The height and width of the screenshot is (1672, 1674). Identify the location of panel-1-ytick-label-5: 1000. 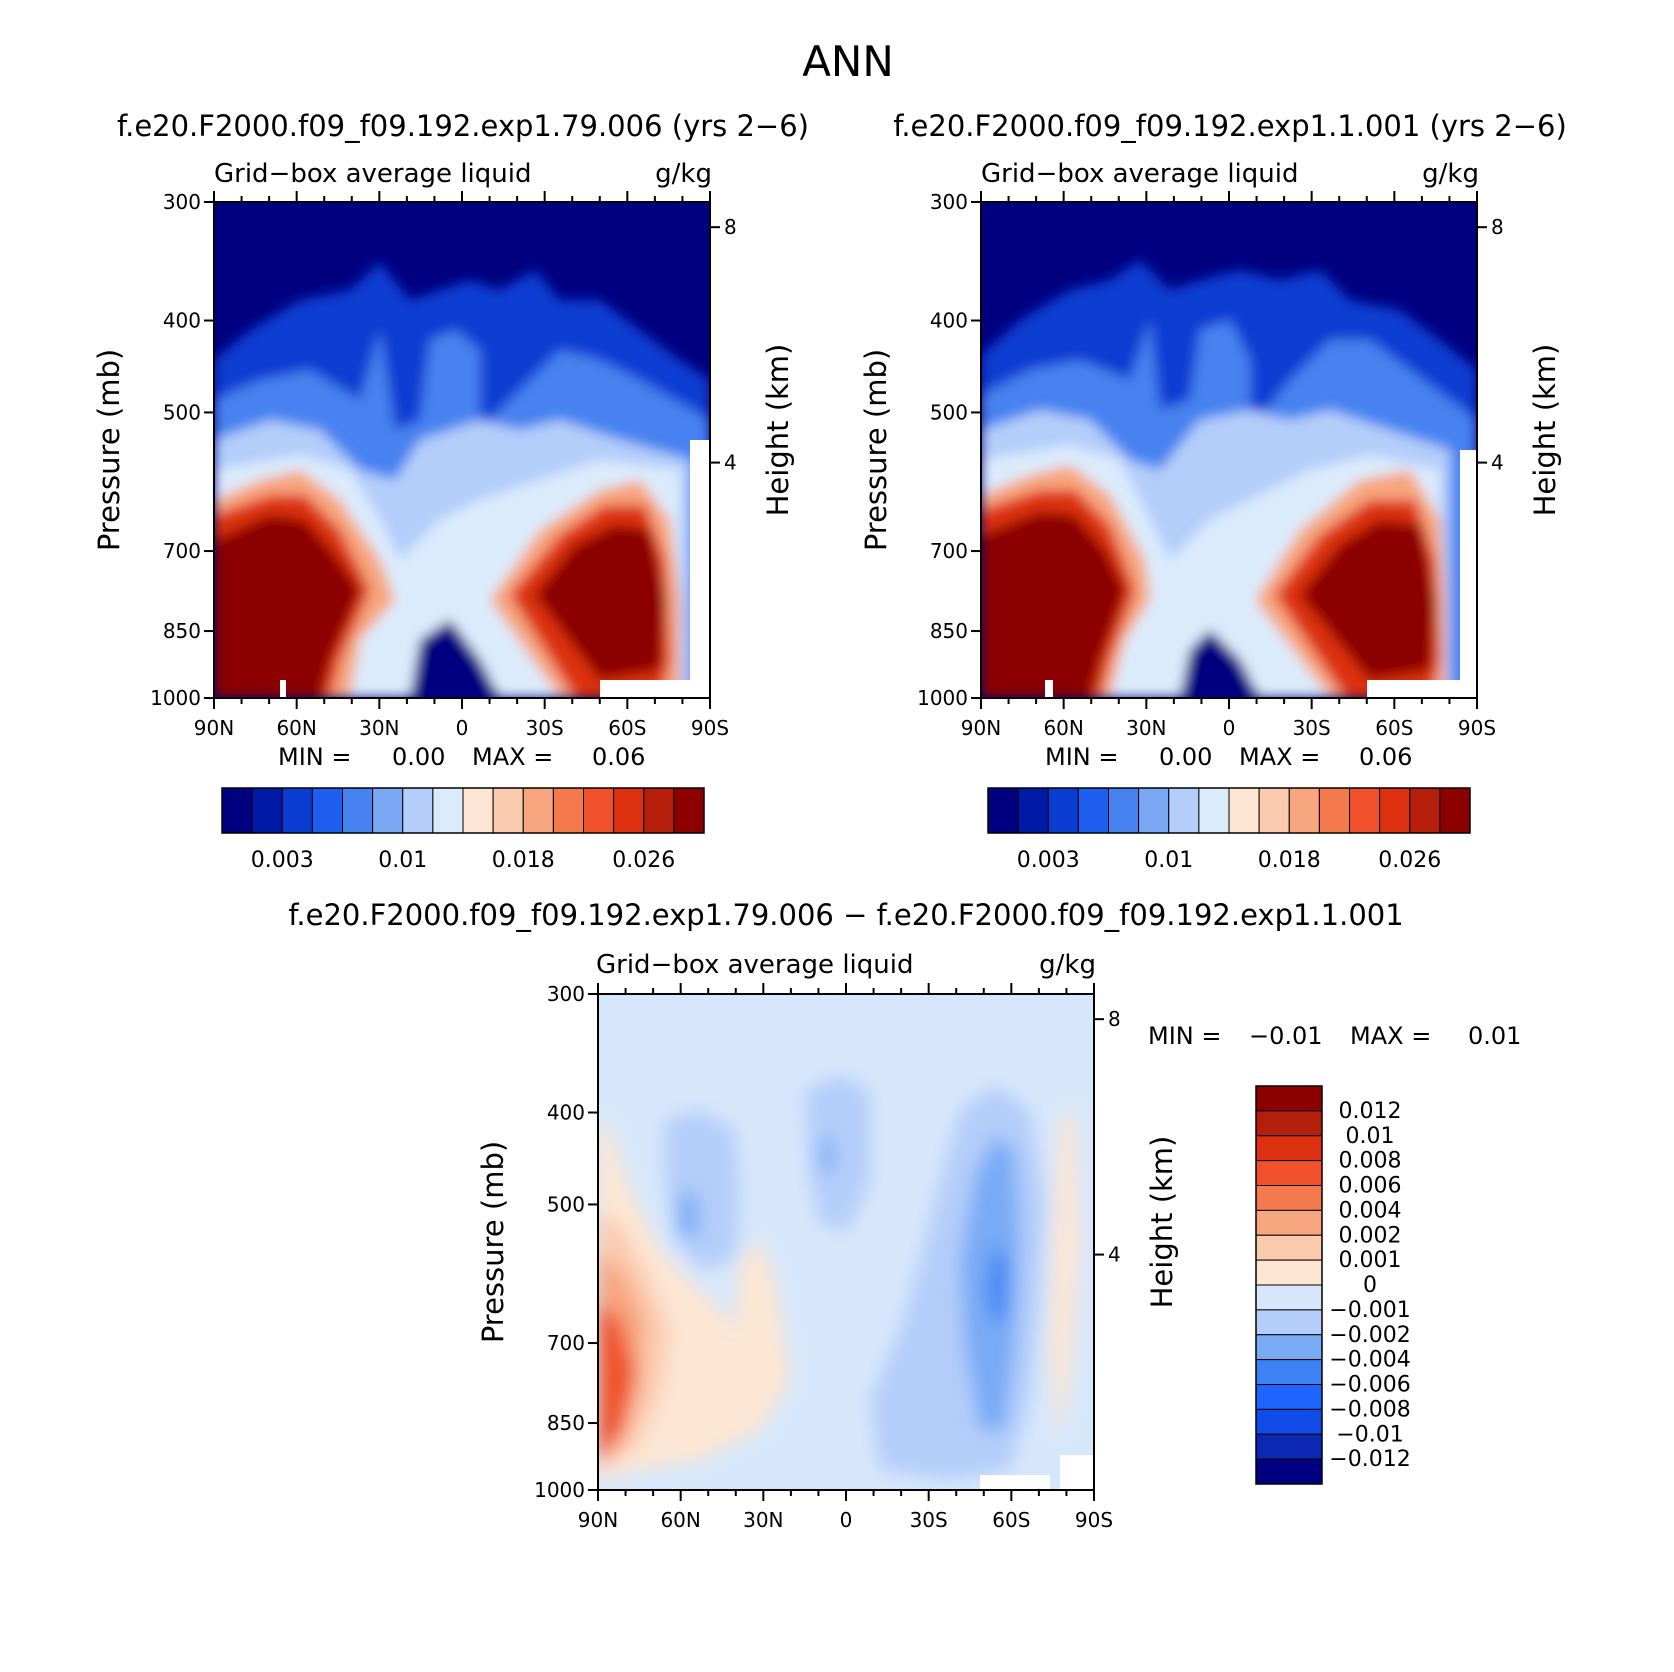
(175, 698).